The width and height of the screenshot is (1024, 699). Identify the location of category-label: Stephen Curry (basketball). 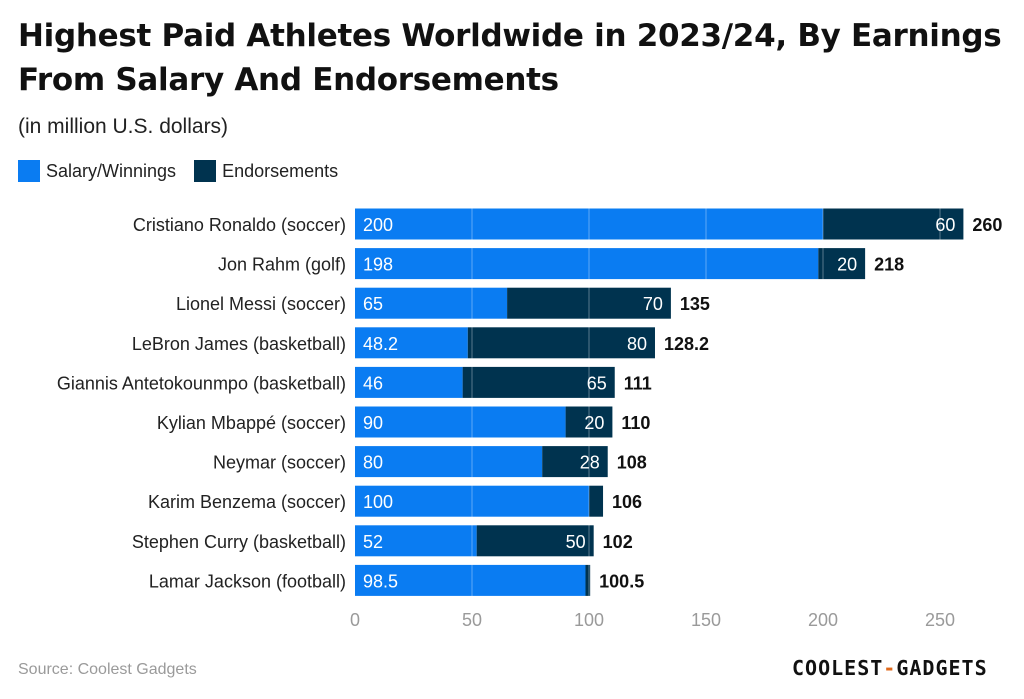
(239, 542).